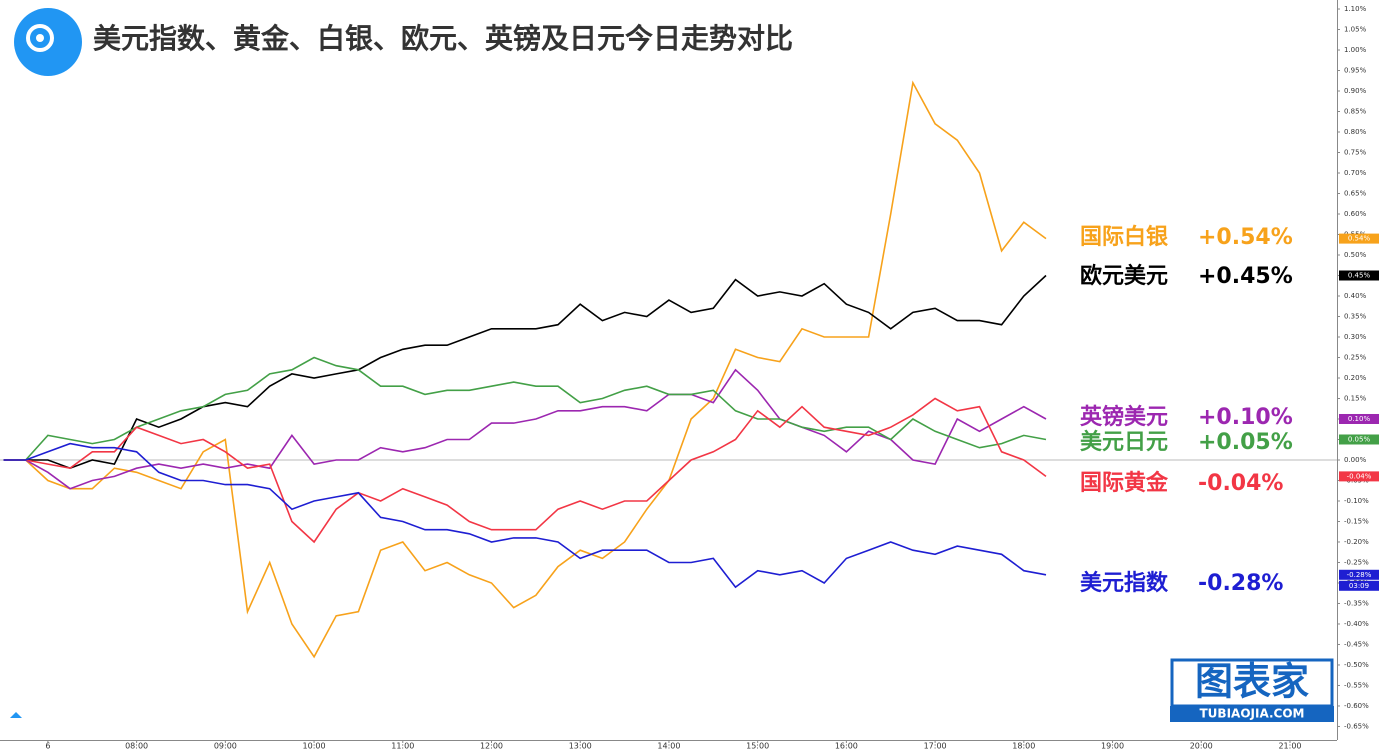 This screenshot has width=1379, height=750. I want to click on y-tick-label: -0.40%, so click(1356, 624).